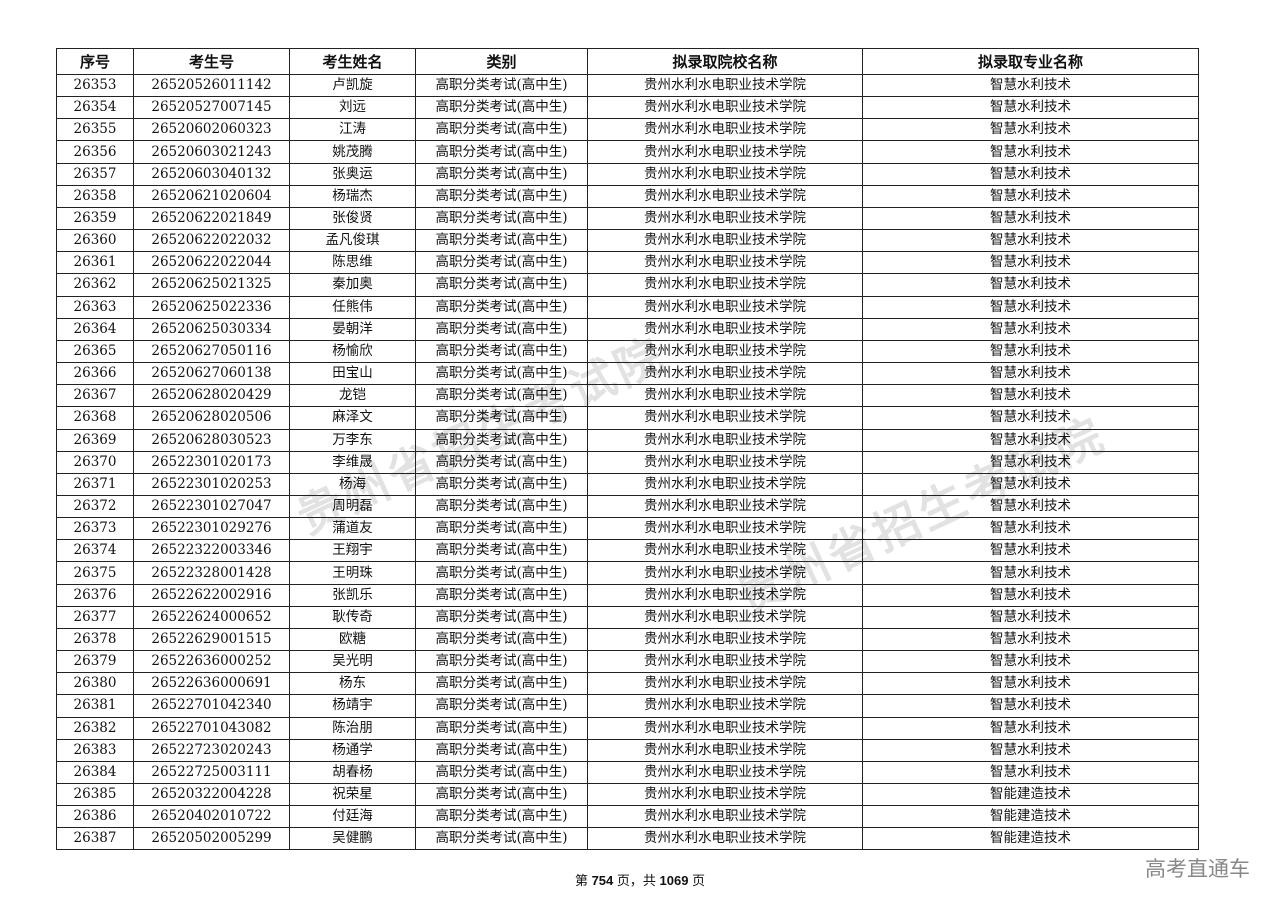 The width and height of the screenshot is (1280, 906). Describe the element at coordinates (352, 108) in the screenshot. I see `cell-name: 刘远` at that location.